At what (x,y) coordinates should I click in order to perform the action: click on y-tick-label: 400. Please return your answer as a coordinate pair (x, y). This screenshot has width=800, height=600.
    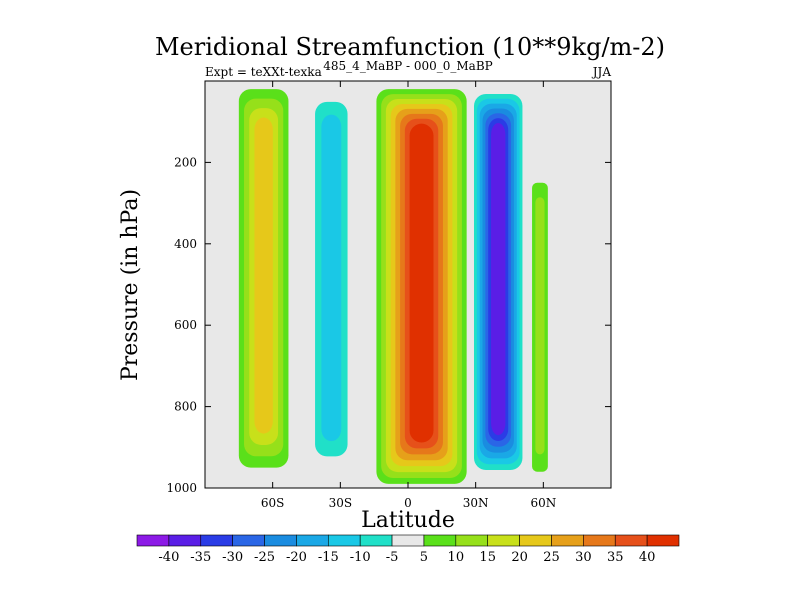
    Looking at the image, I should click on (185, 244).